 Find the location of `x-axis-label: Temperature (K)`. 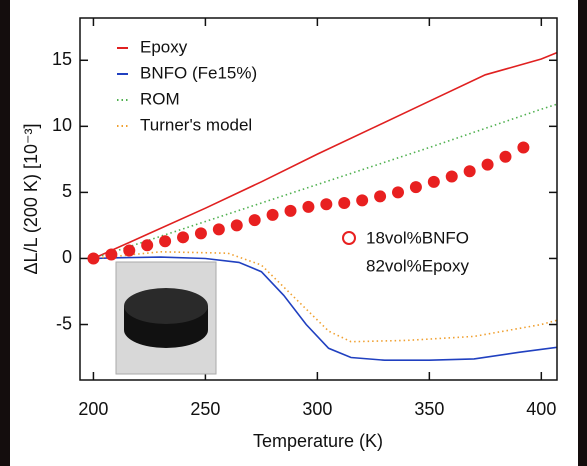

x-axis-label: Temperature (K) is located at coordinates (318, 441).